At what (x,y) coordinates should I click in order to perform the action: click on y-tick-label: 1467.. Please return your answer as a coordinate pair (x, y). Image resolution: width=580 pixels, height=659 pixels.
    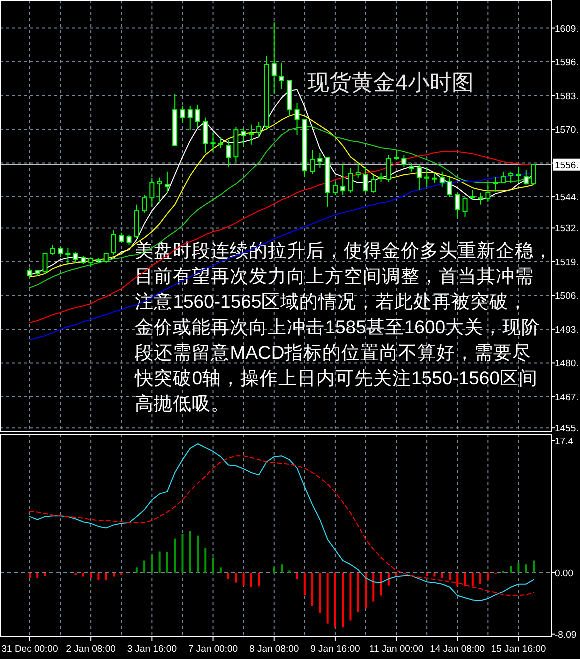
    Looking at the image, I should click on (567, 398).